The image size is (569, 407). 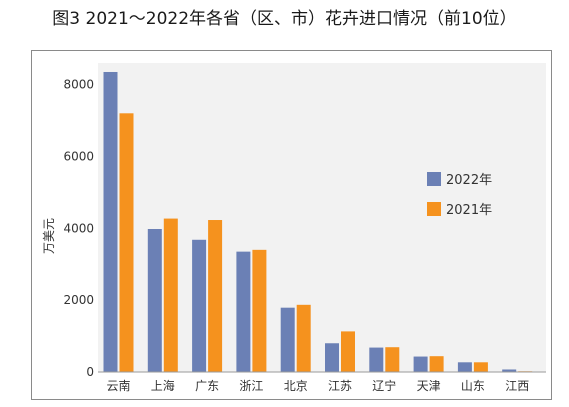 What do you see at coordinates (517, 386) in the screenshot?
I see `category-label: 江西` at bounding box center [517, 386].